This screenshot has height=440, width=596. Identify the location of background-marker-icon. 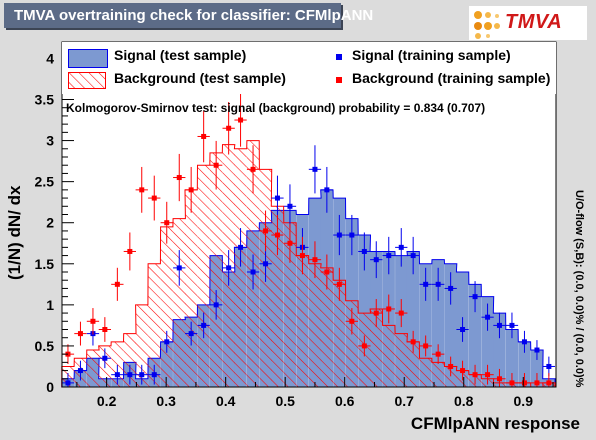
(339, 80).